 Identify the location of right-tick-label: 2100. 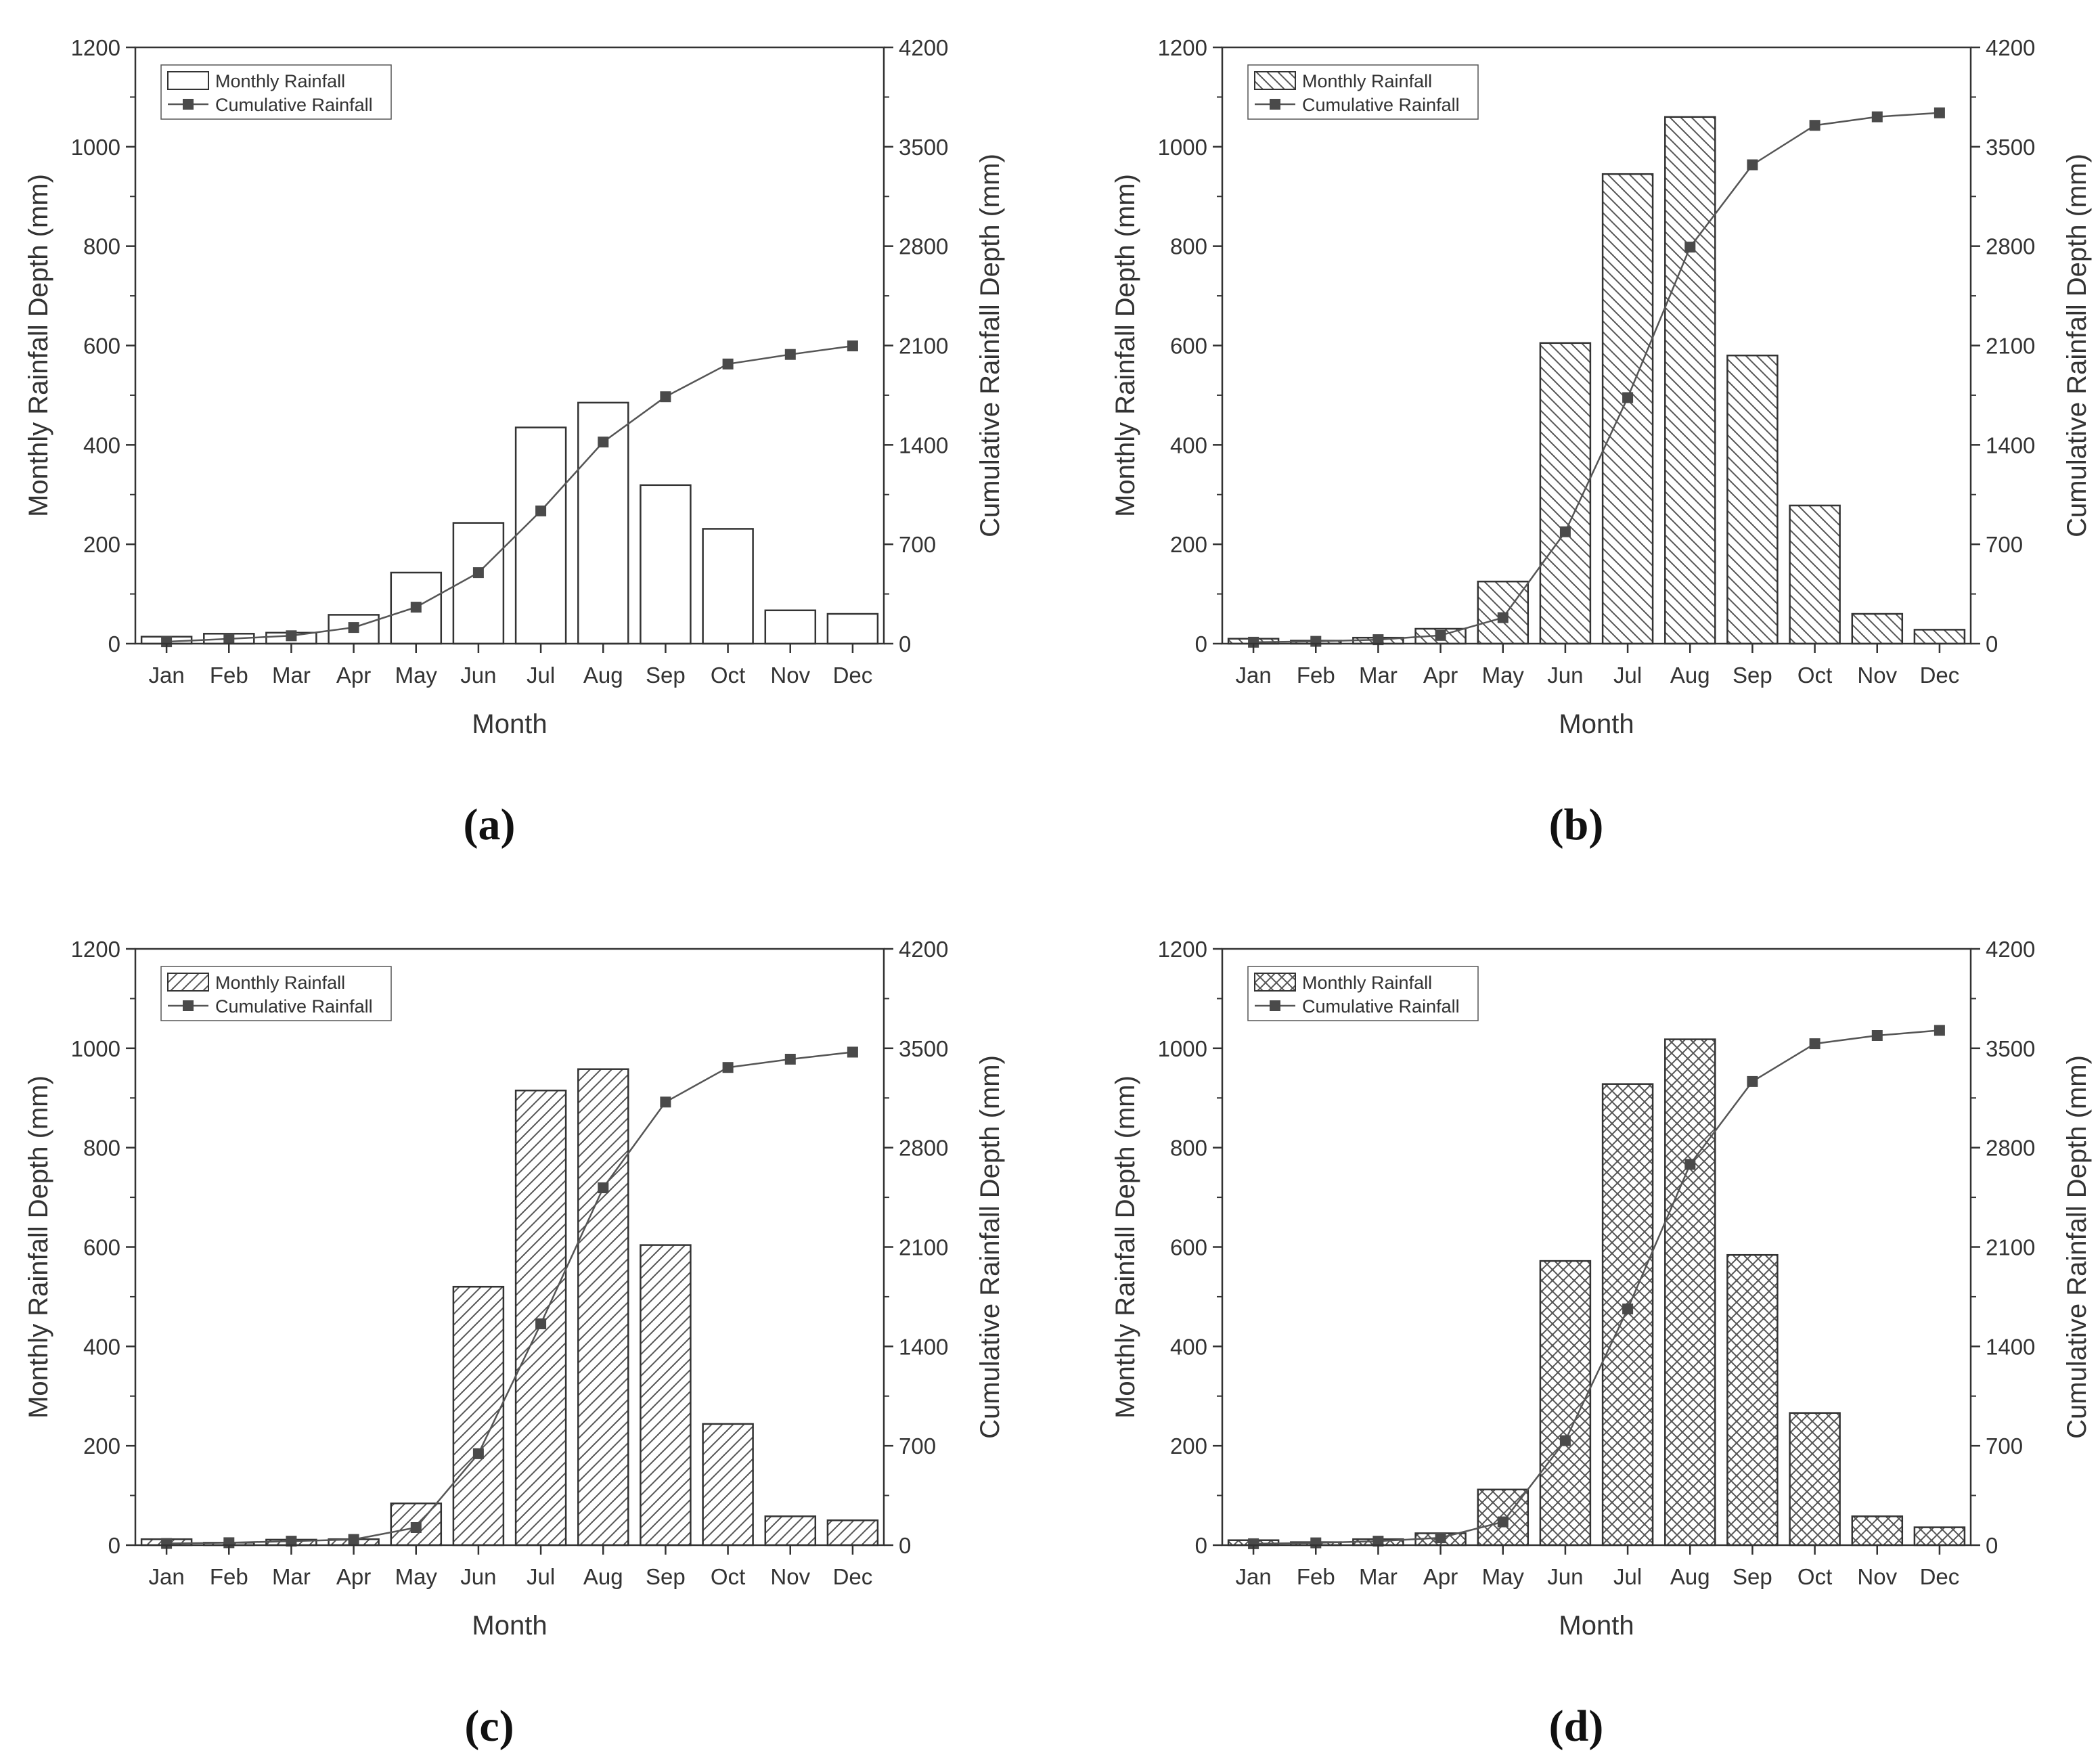
(2010, 1248).